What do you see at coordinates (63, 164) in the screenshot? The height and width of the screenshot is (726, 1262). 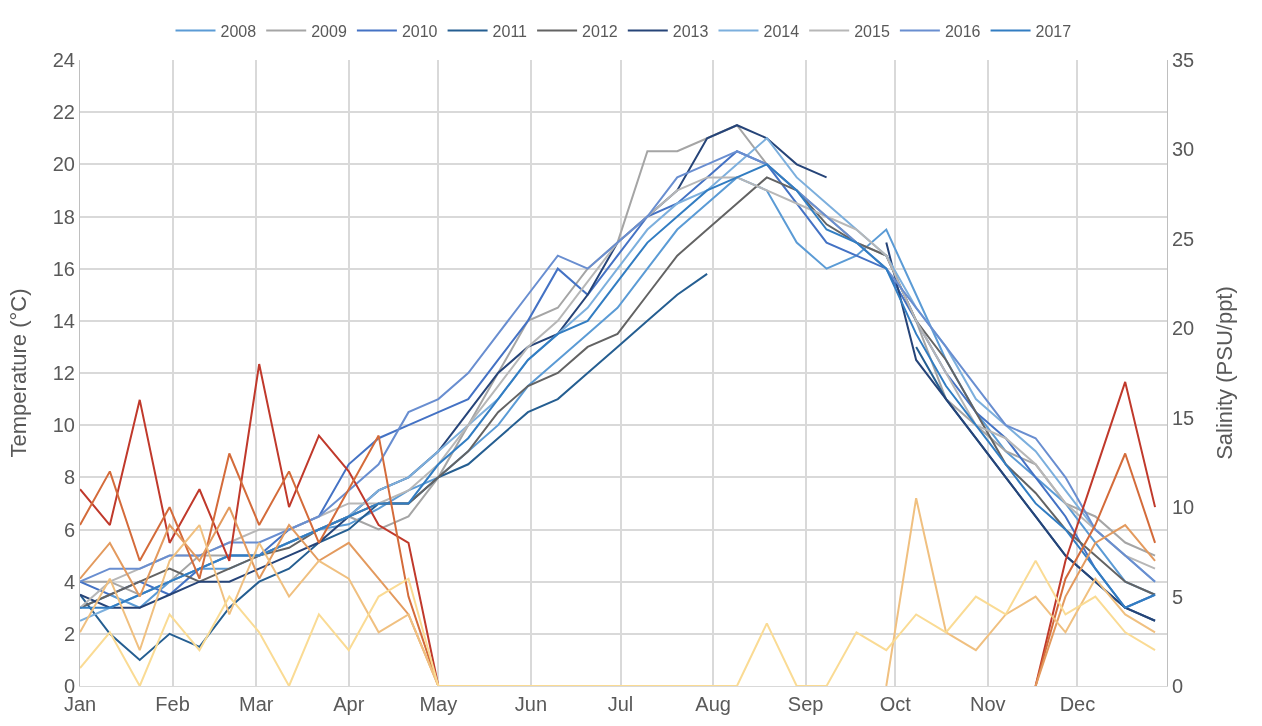 I see `y-tick-label: 20` at bounding box center [63, 164].